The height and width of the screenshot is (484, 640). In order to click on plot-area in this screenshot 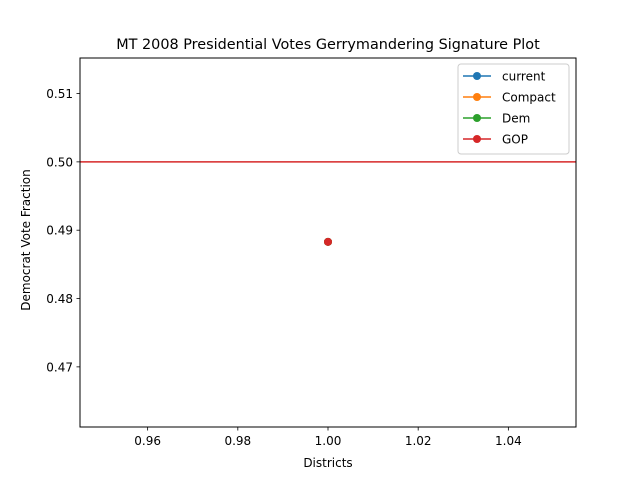, I will do `click(328, 203)`.